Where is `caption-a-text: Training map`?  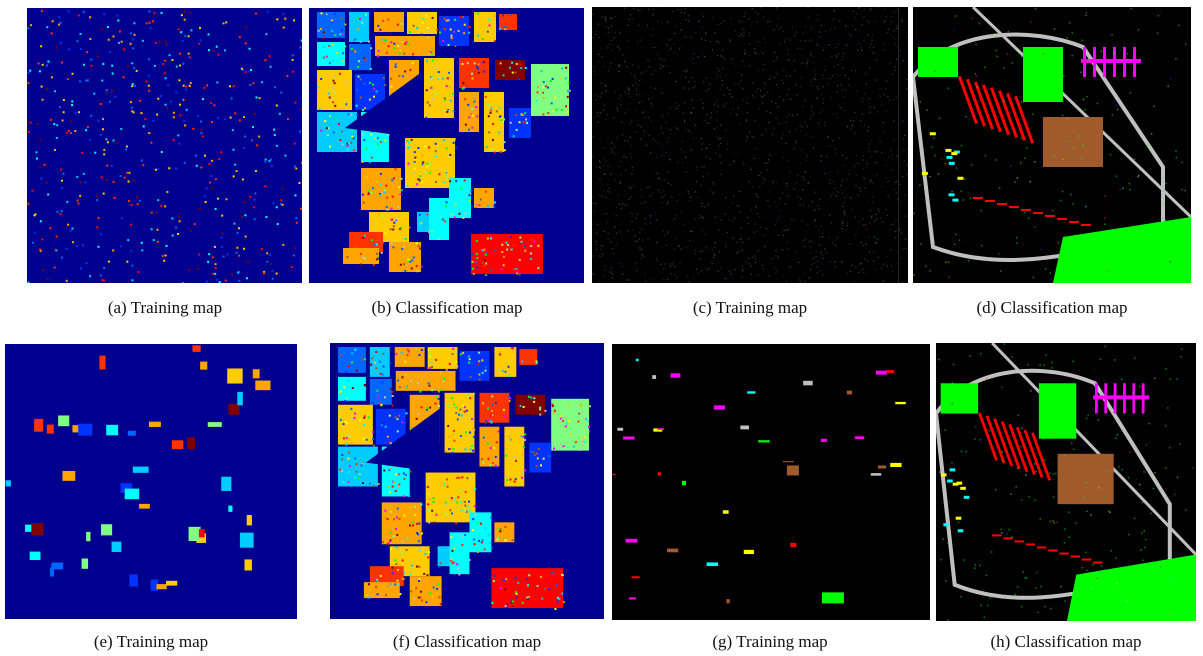
caption-a-text: Training map is located at coordinates (176, 307).